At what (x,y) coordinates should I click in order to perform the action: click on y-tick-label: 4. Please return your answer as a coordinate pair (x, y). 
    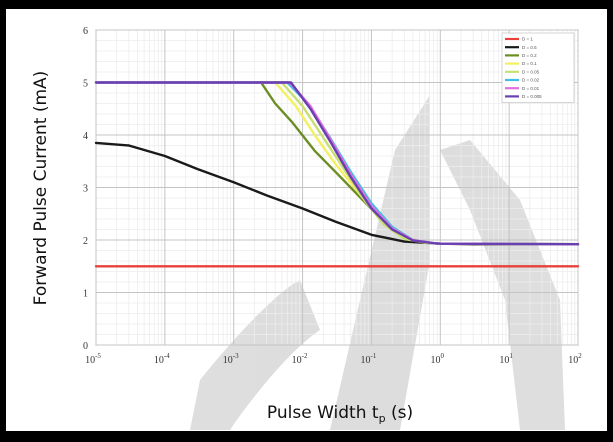
    Looking at the image, I should click on (85, 136).